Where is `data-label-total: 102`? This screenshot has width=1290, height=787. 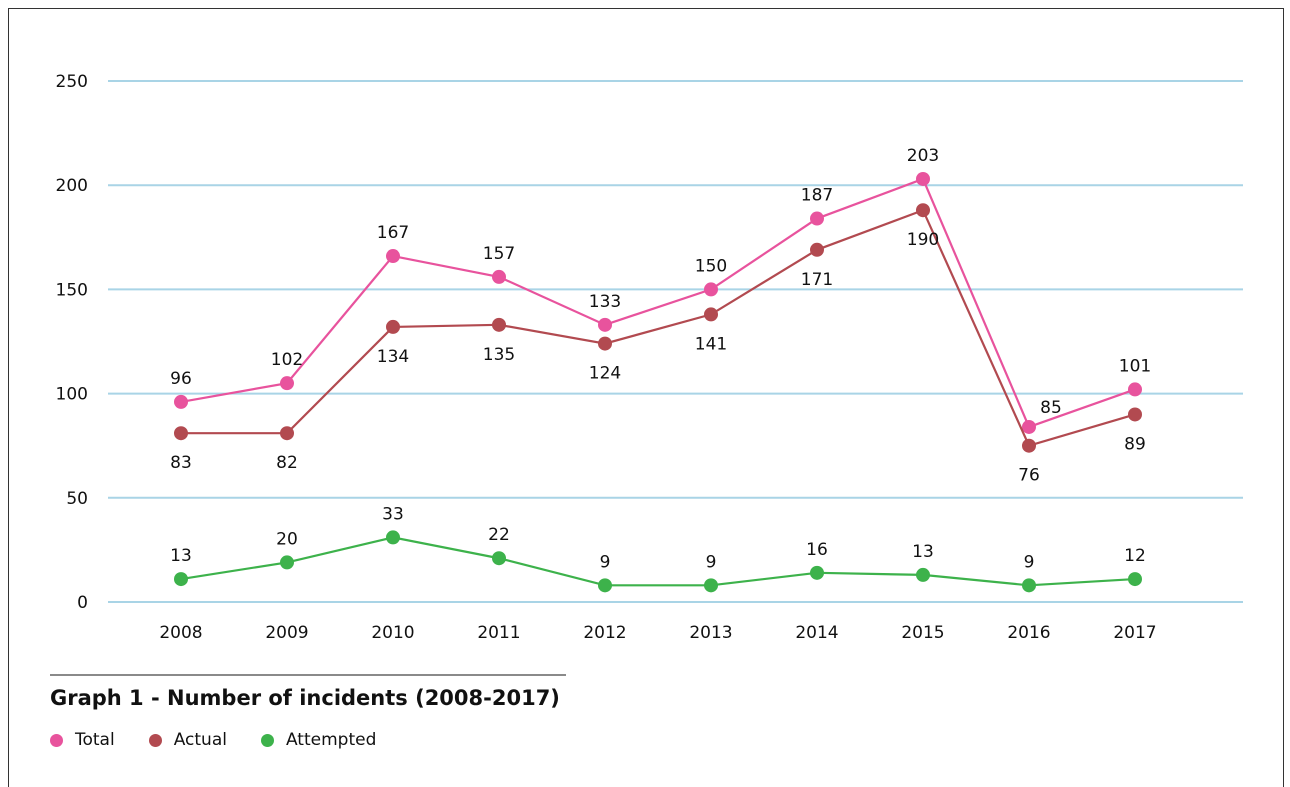 data-label-total: 102 is located at coordinates (287, 360).